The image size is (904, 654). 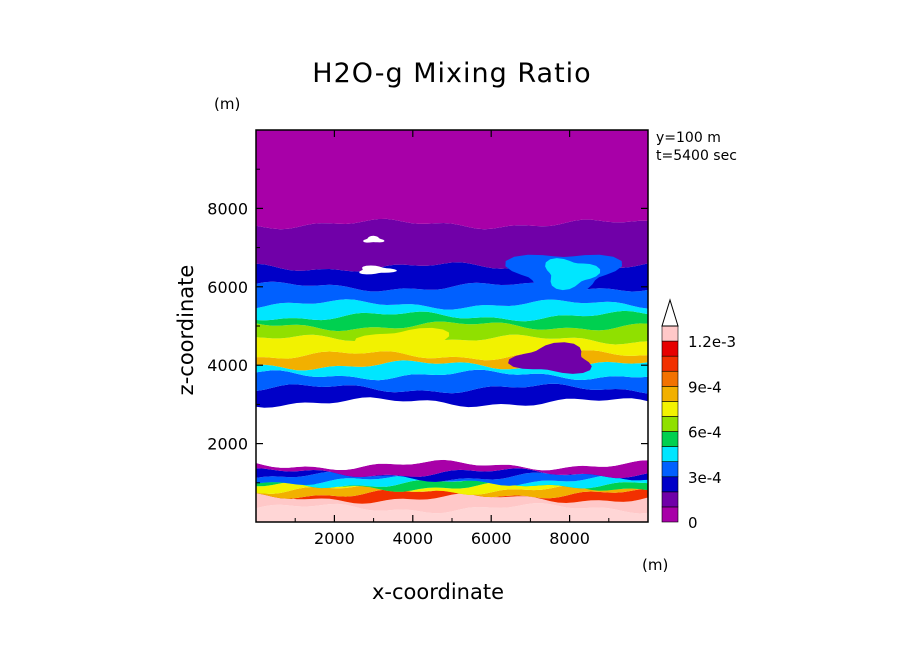 I want to click on chart-title: H2O-g Mixing Ratio, so click(x=452, y=73).